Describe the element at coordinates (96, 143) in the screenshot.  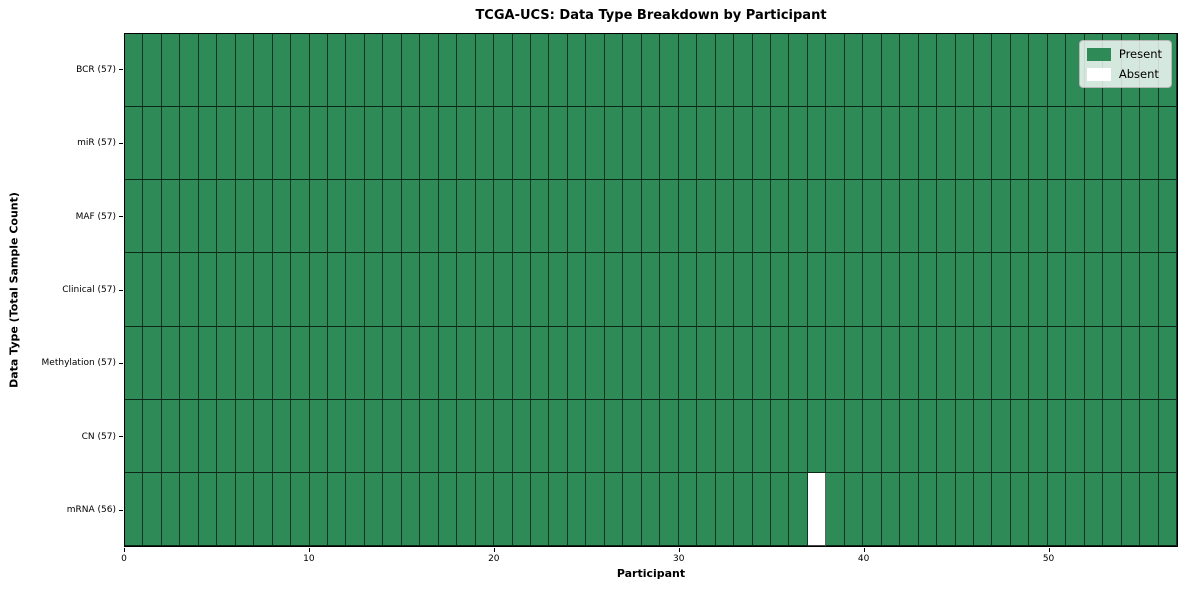
I see `ytick-label-miR: miR (57)` at that location.